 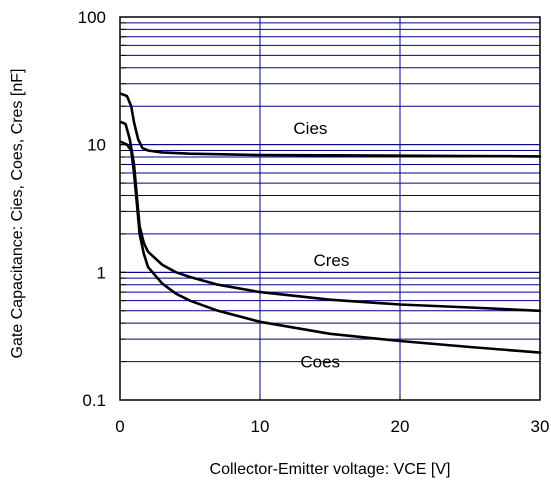 I want to click on x-tick-label: 10, so click(x=260, y=426).